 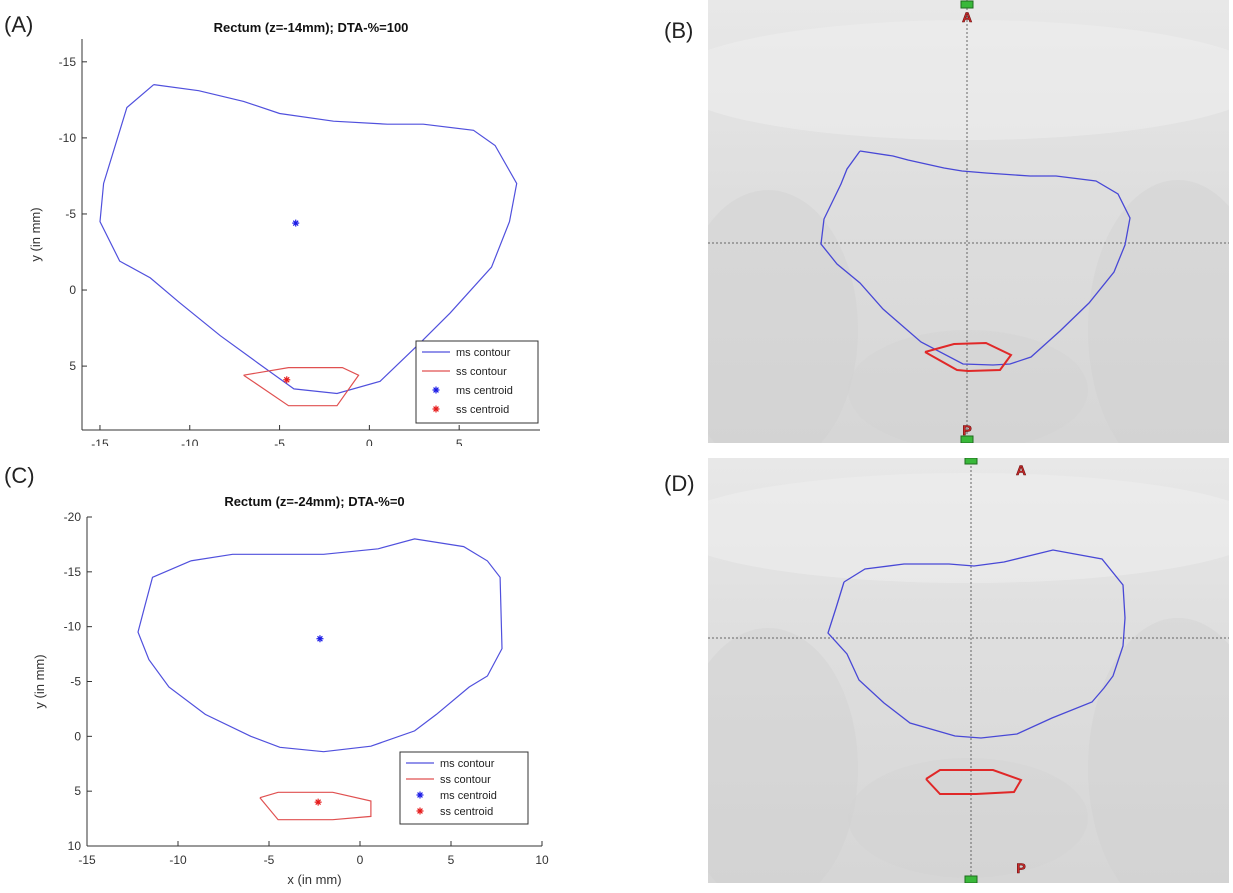 I want to click on panel-label-c: (C), so click(x=19, y=475).